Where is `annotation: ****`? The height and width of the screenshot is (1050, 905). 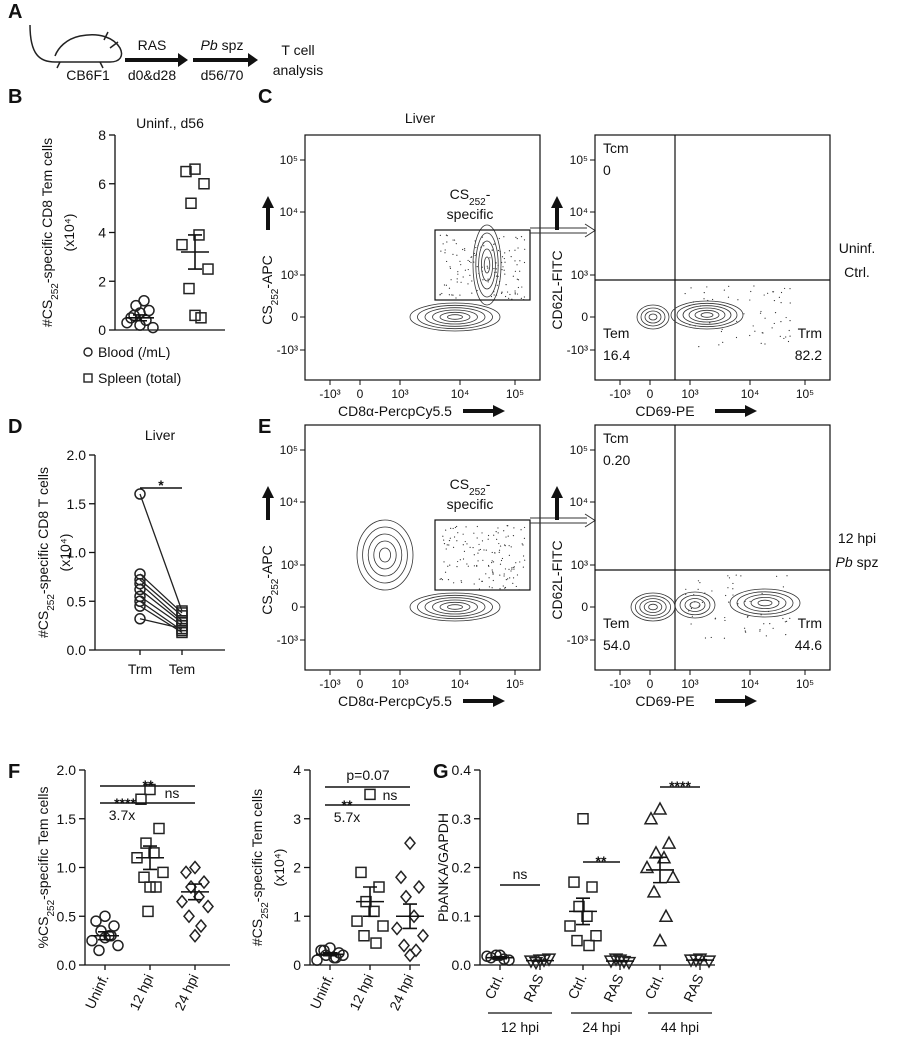
annotation: **** is located at coordinates (680, 786).